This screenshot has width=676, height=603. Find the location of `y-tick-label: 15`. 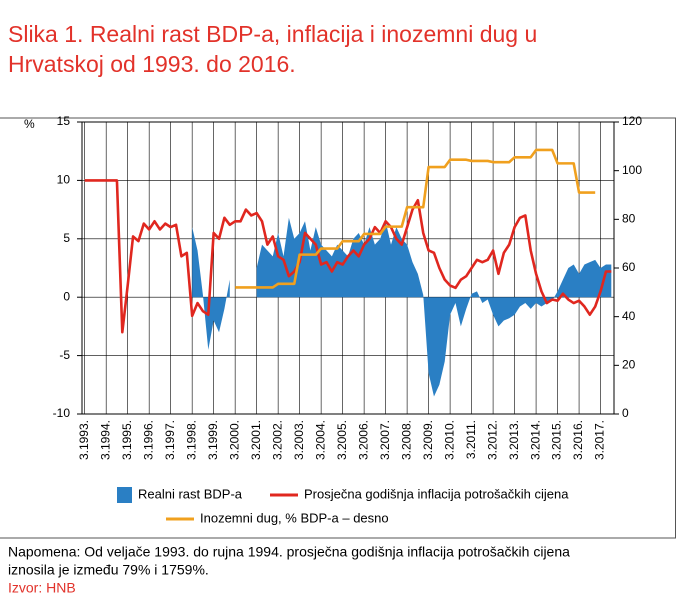

y-tick-label: 15 is located at coordinates (64, 121).